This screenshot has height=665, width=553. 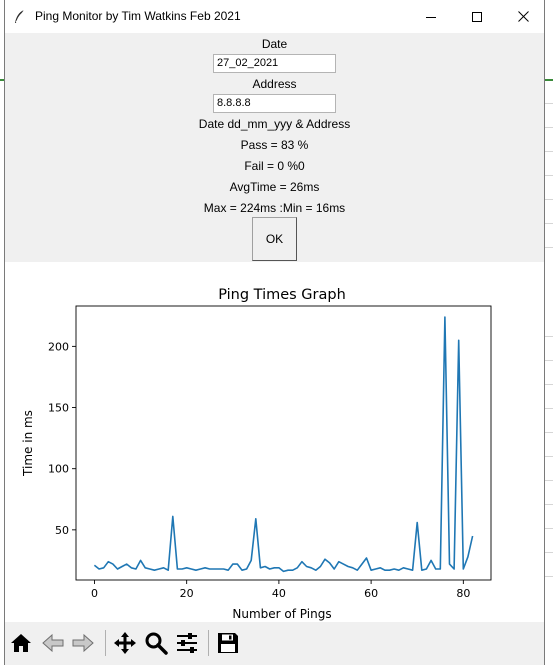 What do you see at coordinates (20, 17) in the screenshot?
I see `feather-icon` at bounding box center [20, 17].